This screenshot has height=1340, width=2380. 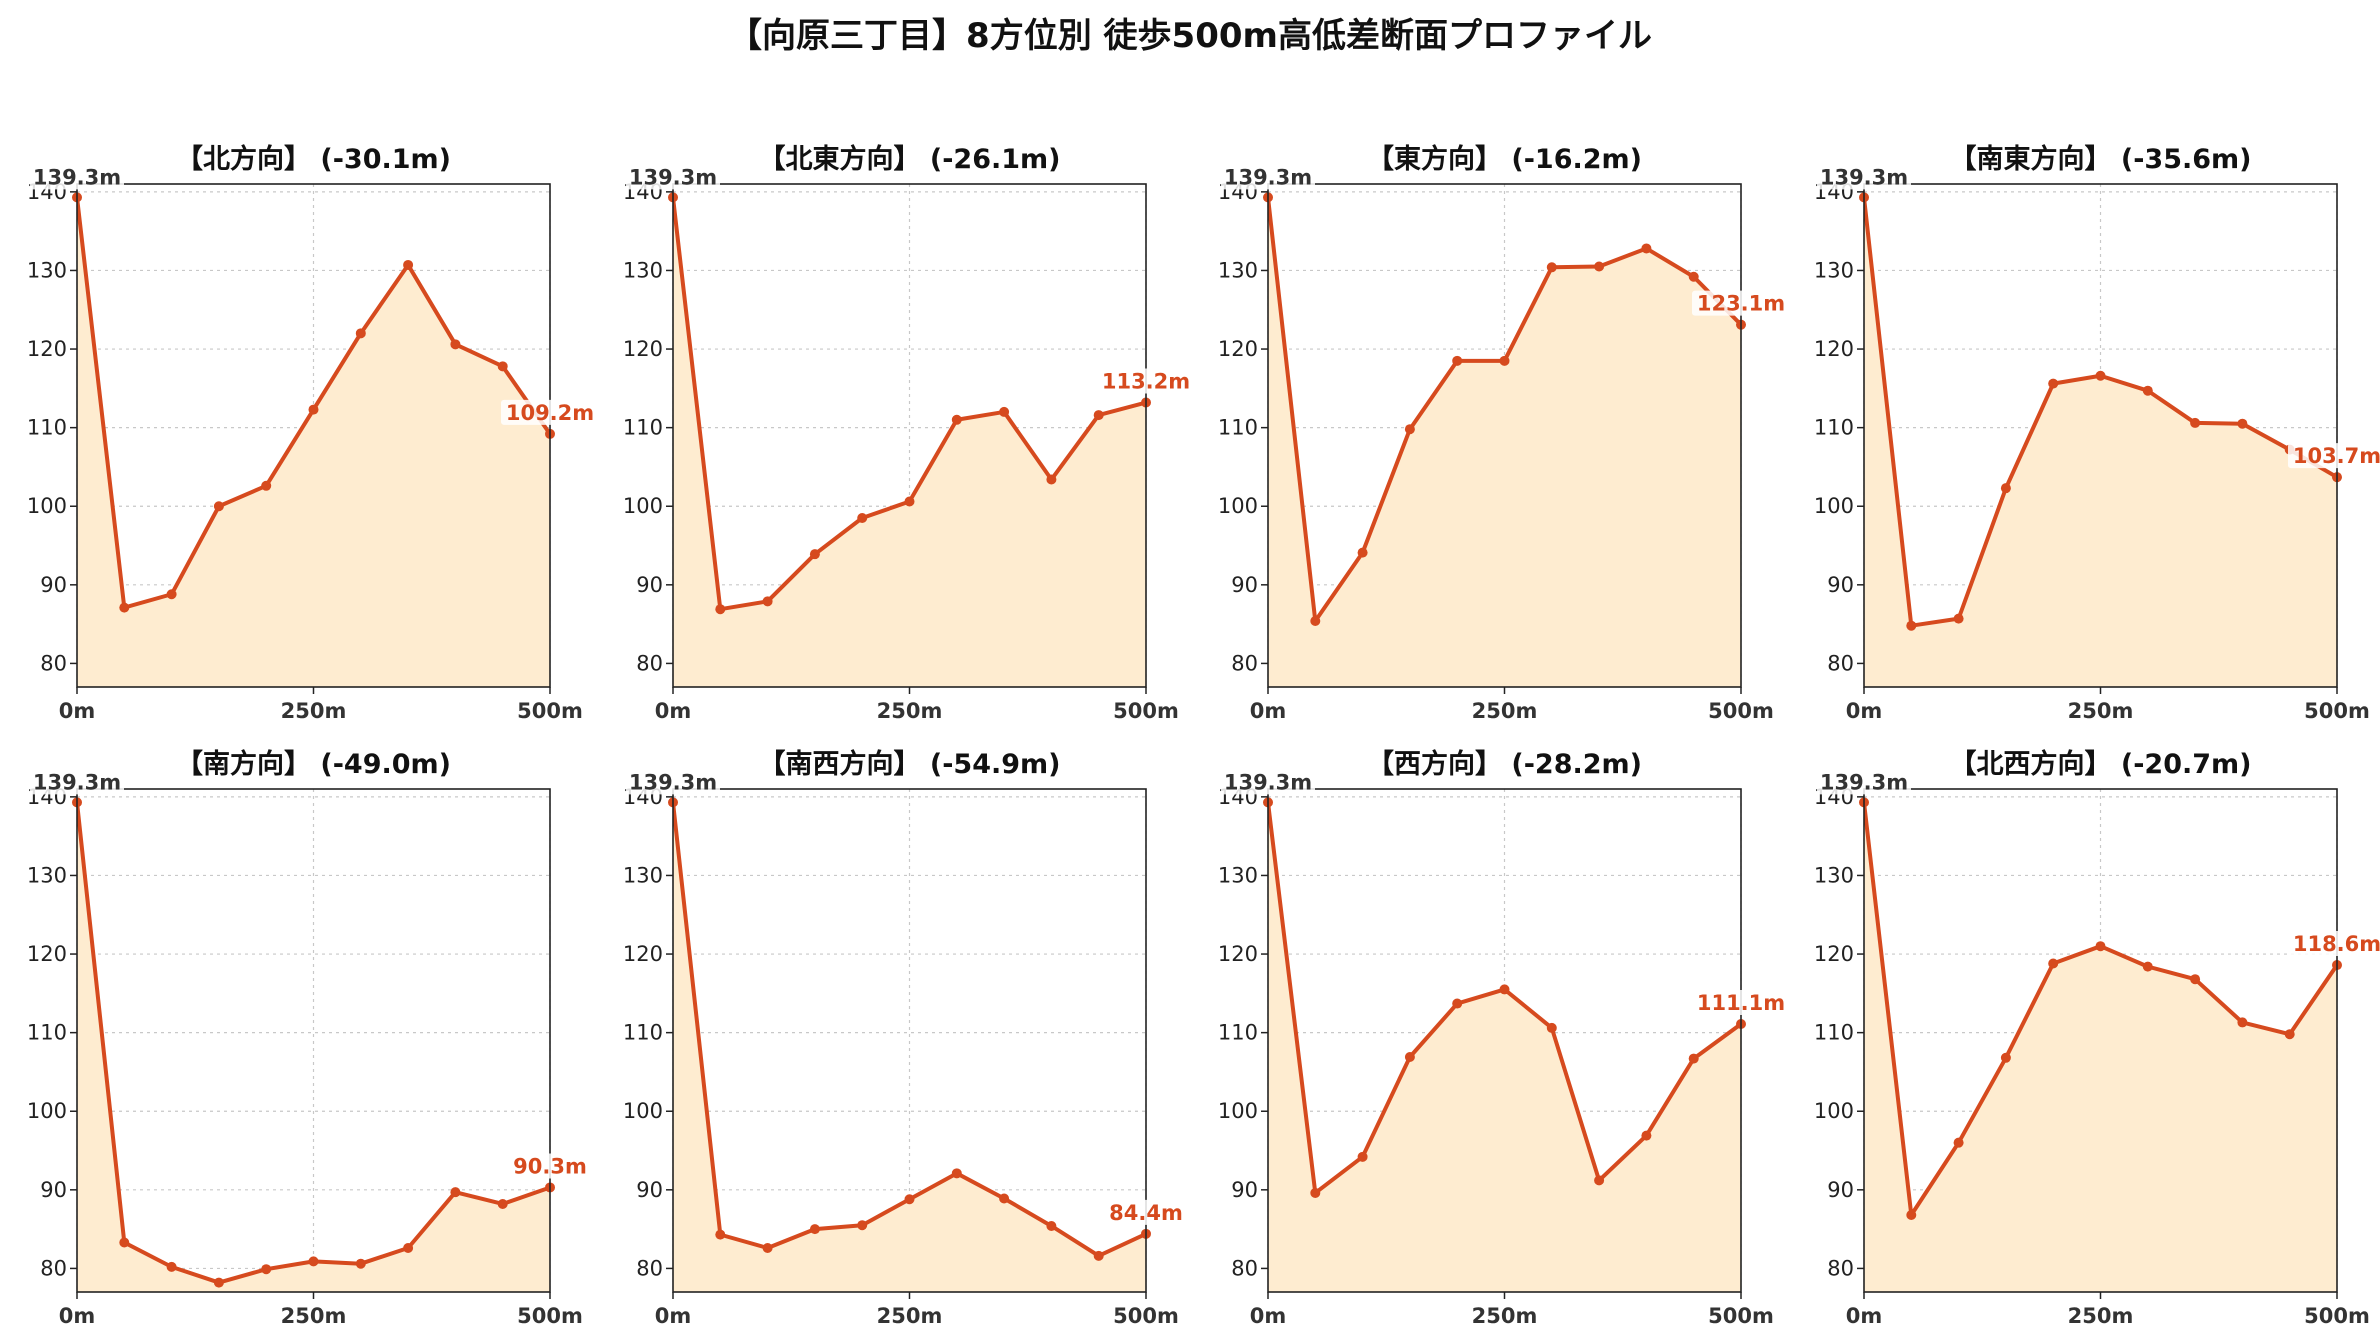 I want to click on end-elevation-label: 123.1m, so click(x=1741, y=304).